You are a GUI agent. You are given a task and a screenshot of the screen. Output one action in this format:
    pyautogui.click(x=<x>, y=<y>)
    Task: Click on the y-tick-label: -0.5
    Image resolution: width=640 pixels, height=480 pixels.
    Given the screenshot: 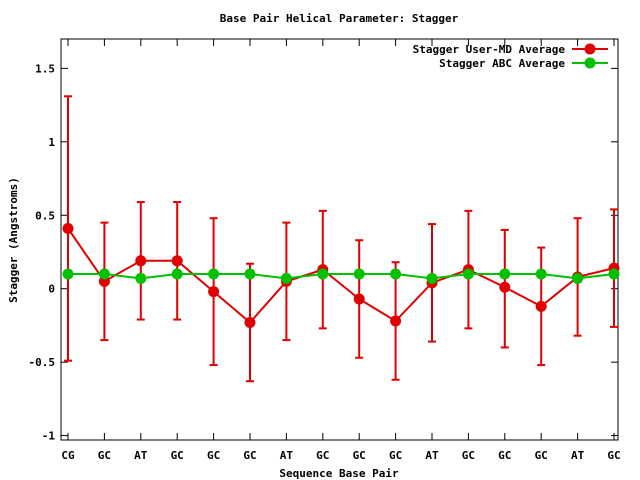 What is the action you would take?
    pyautogui.click(x=42, y=362)
    